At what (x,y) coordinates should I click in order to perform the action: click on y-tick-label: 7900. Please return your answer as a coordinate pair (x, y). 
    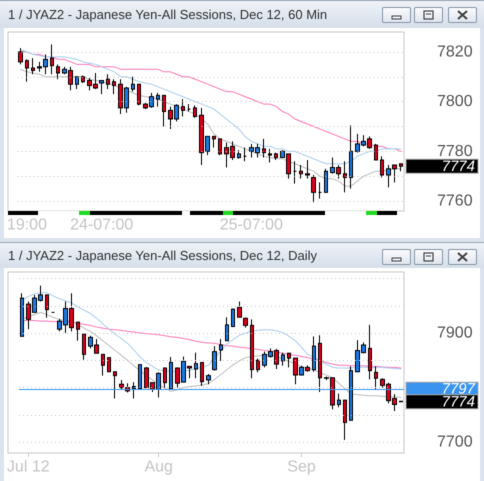
    Looking at the image, I should click on (455, 333).